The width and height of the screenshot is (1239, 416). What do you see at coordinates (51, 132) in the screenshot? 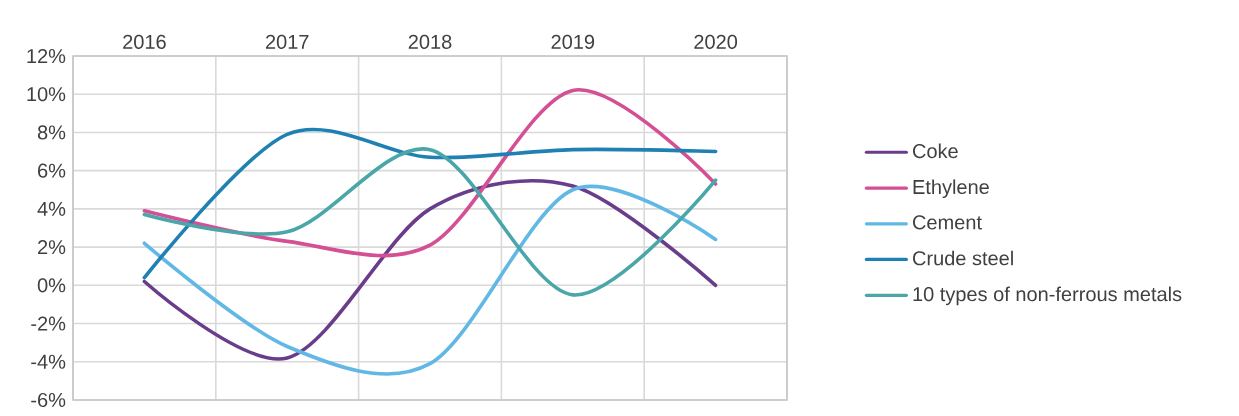
I see `y-tick-label: 8%` at bounding box center [51, 132].